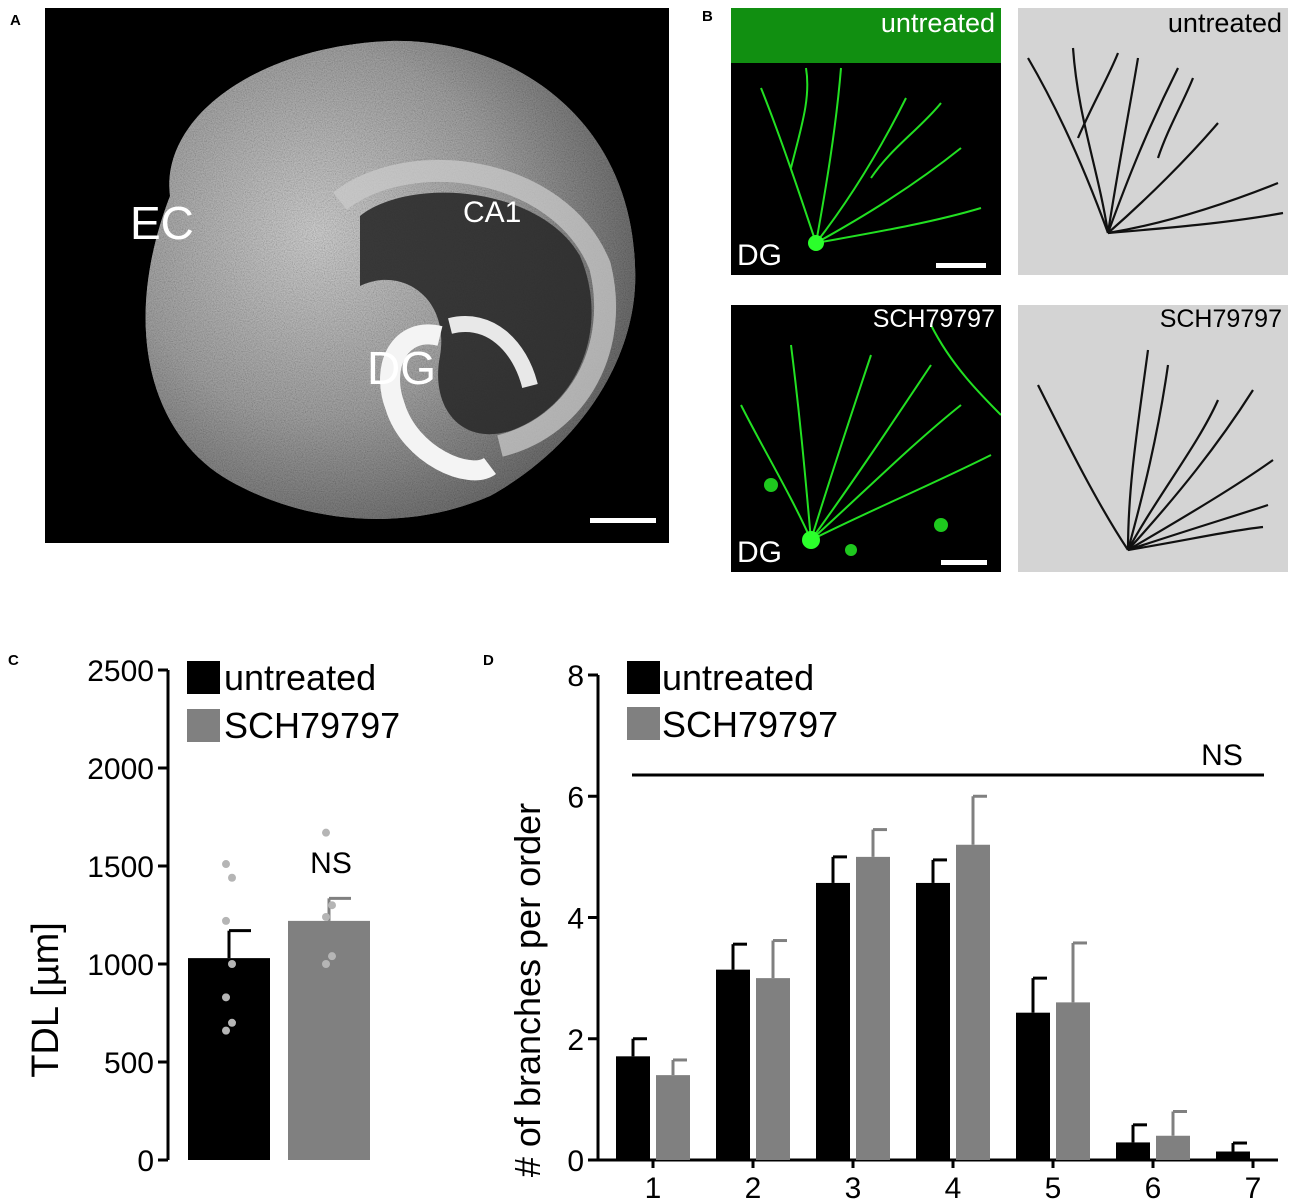  What do you see at coordinates (1253, 1186) in the screenshot?
I see `chart-d-xtick-label: 7` at bounding box center [1253, 1186].